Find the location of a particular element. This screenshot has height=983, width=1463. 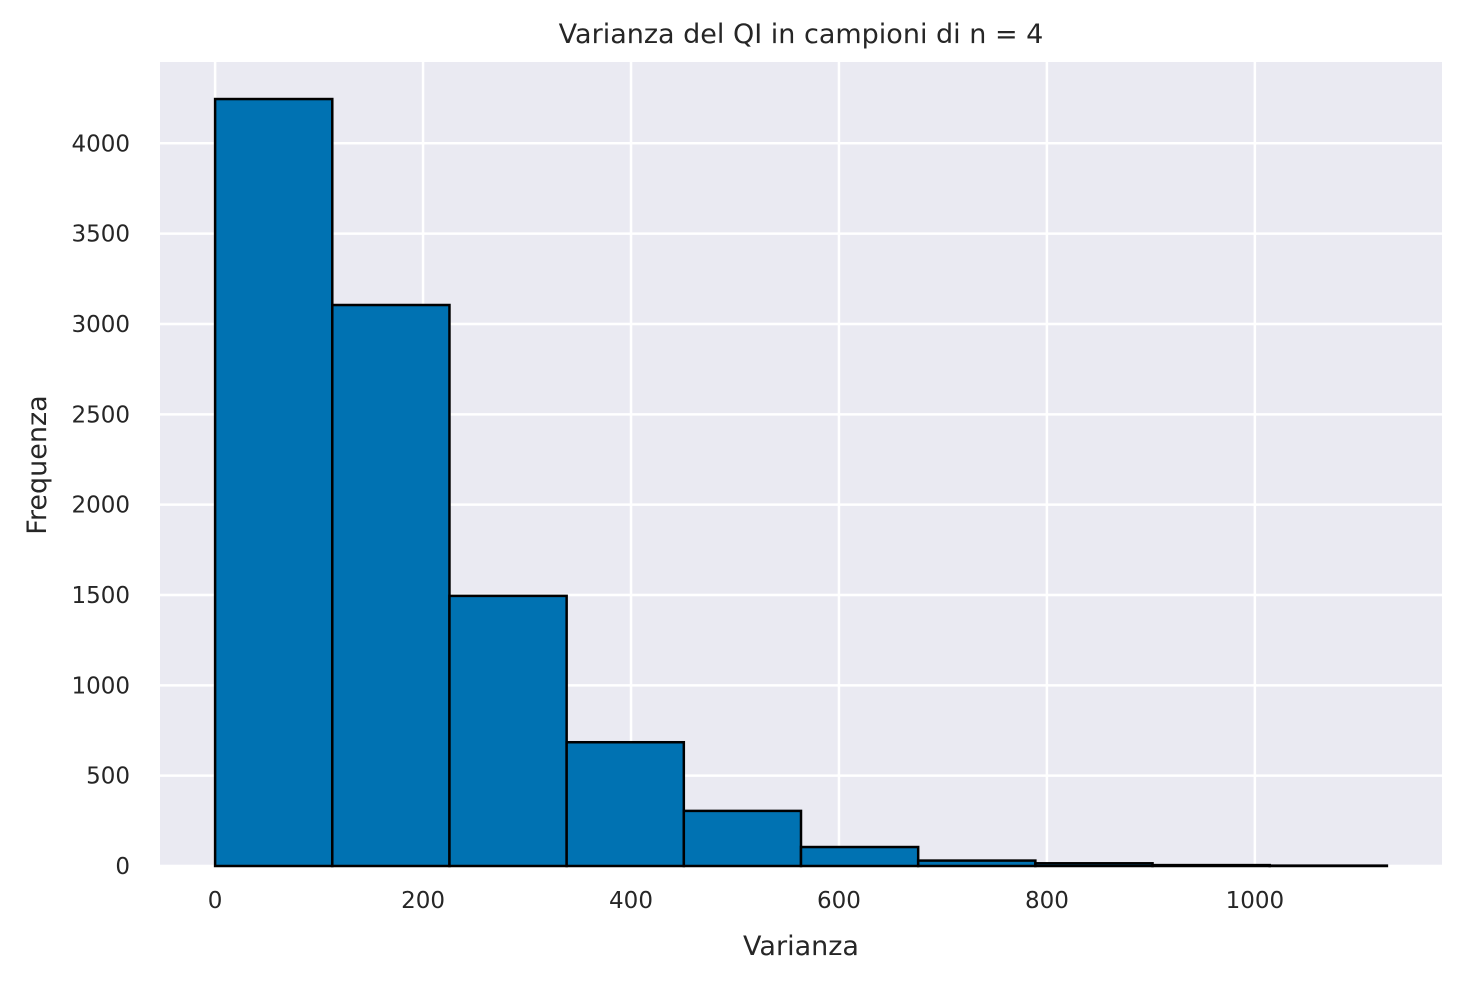

y-tick-label: 3000 is located at coordinates (100, 325).